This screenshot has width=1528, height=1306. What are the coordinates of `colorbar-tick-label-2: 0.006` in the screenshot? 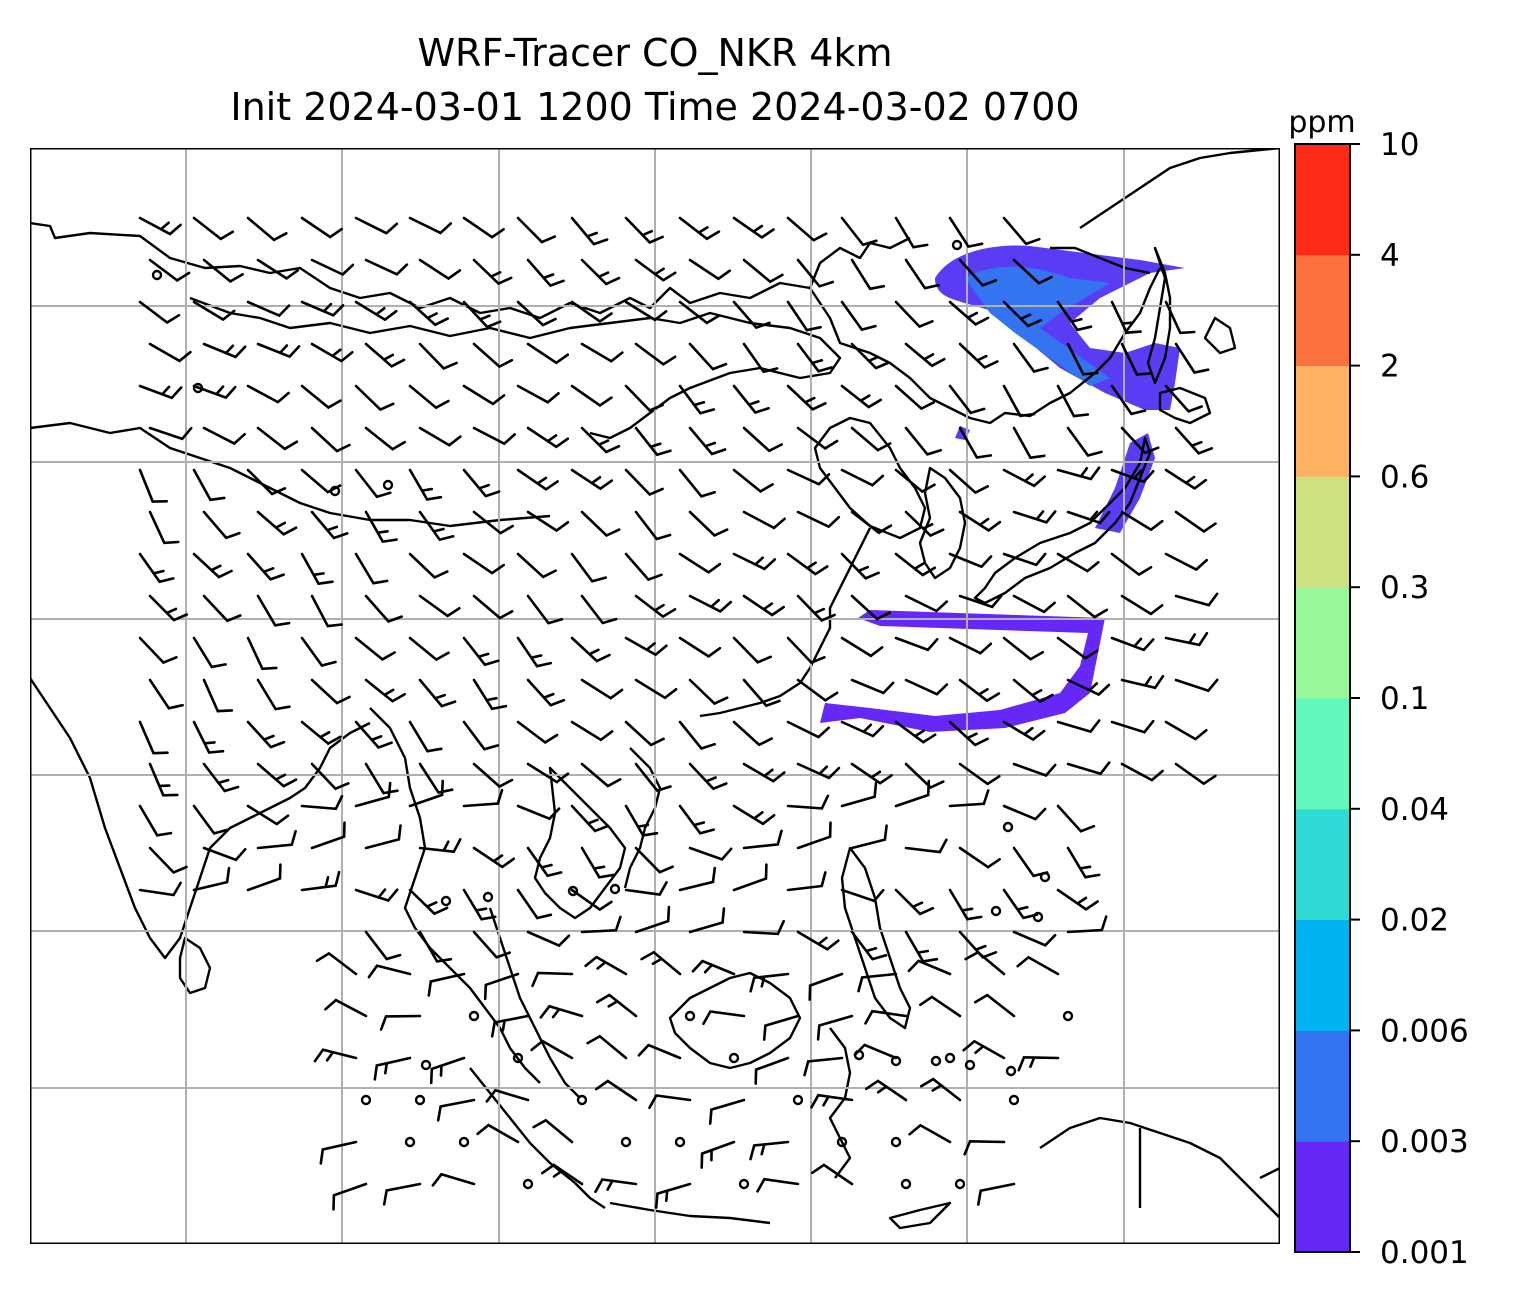 It's located at (1424, 1031).